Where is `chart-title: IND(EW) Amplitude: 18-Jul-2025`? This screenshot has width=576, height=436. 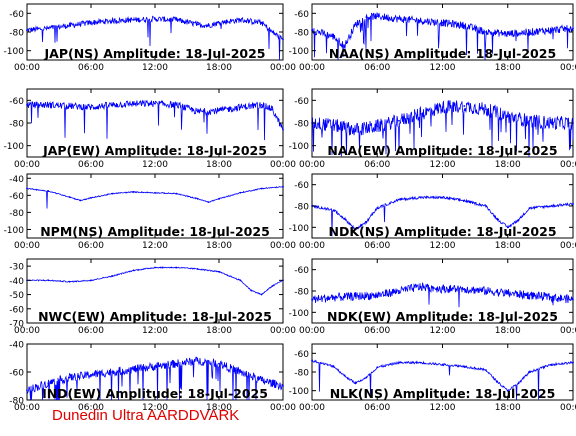
chart-title: IND(EW) Amplitude: 18-Jul-2025 is located at coordinates (155, 393).